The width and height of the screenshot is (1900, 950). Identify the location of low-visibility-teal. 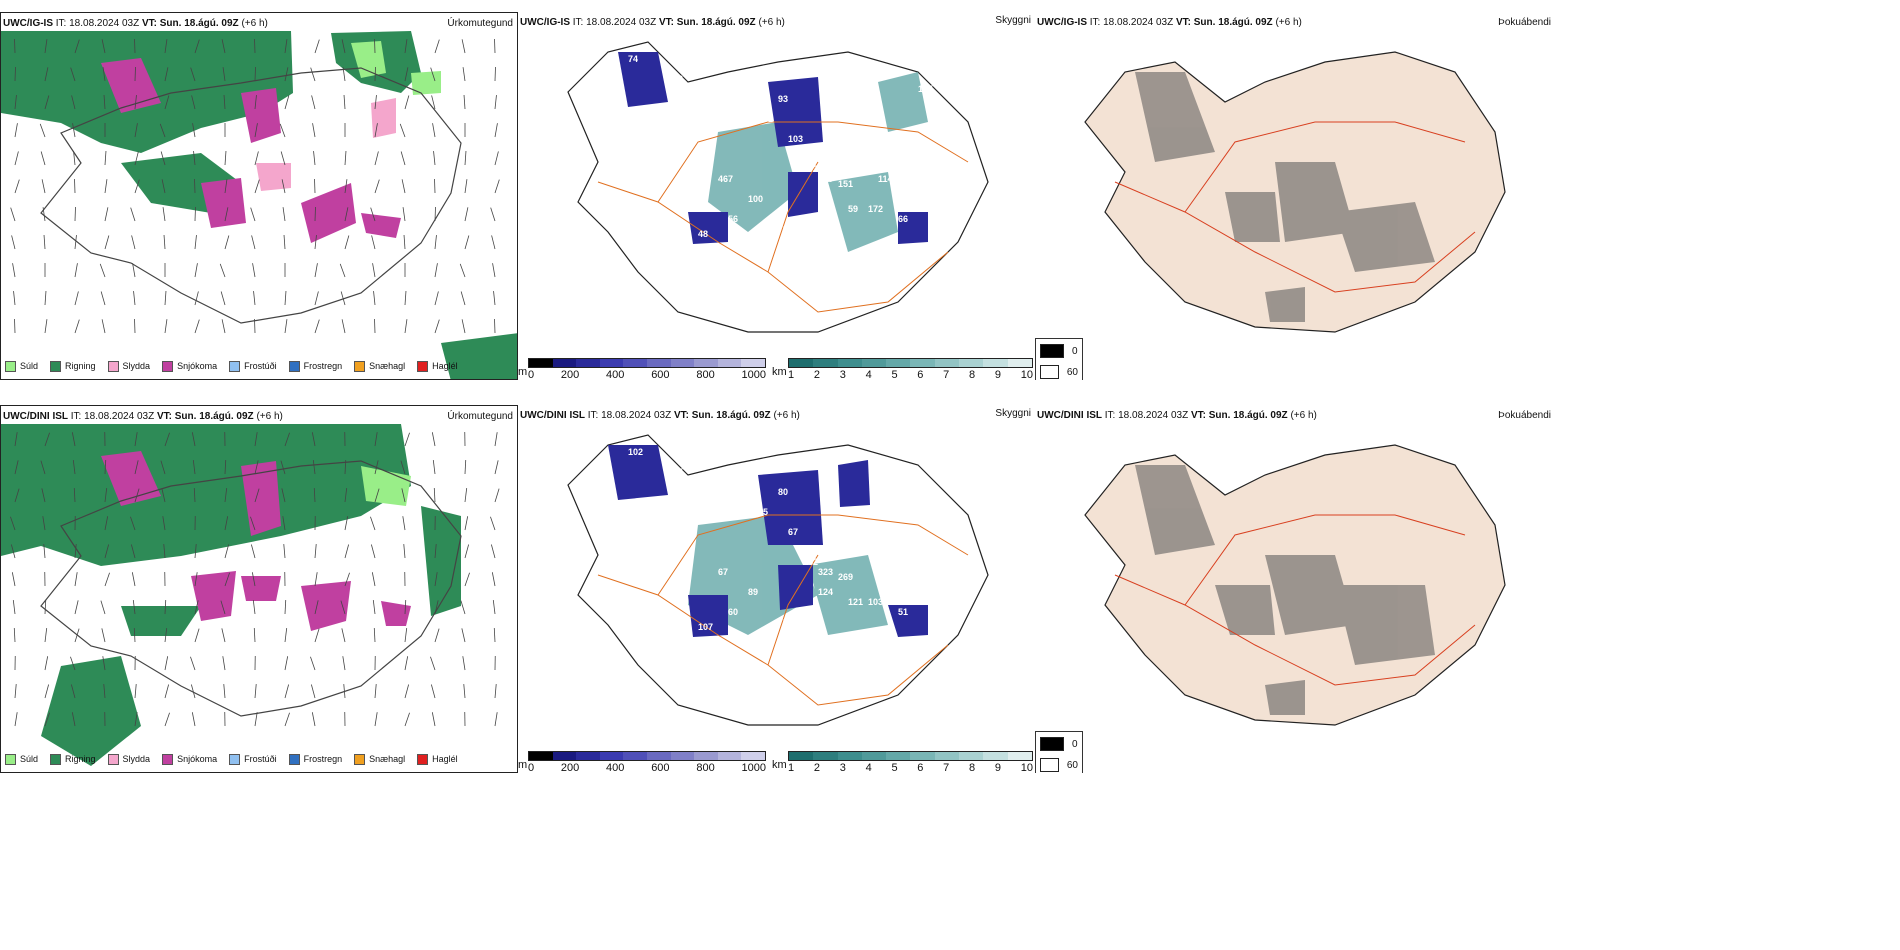
(818, 162).